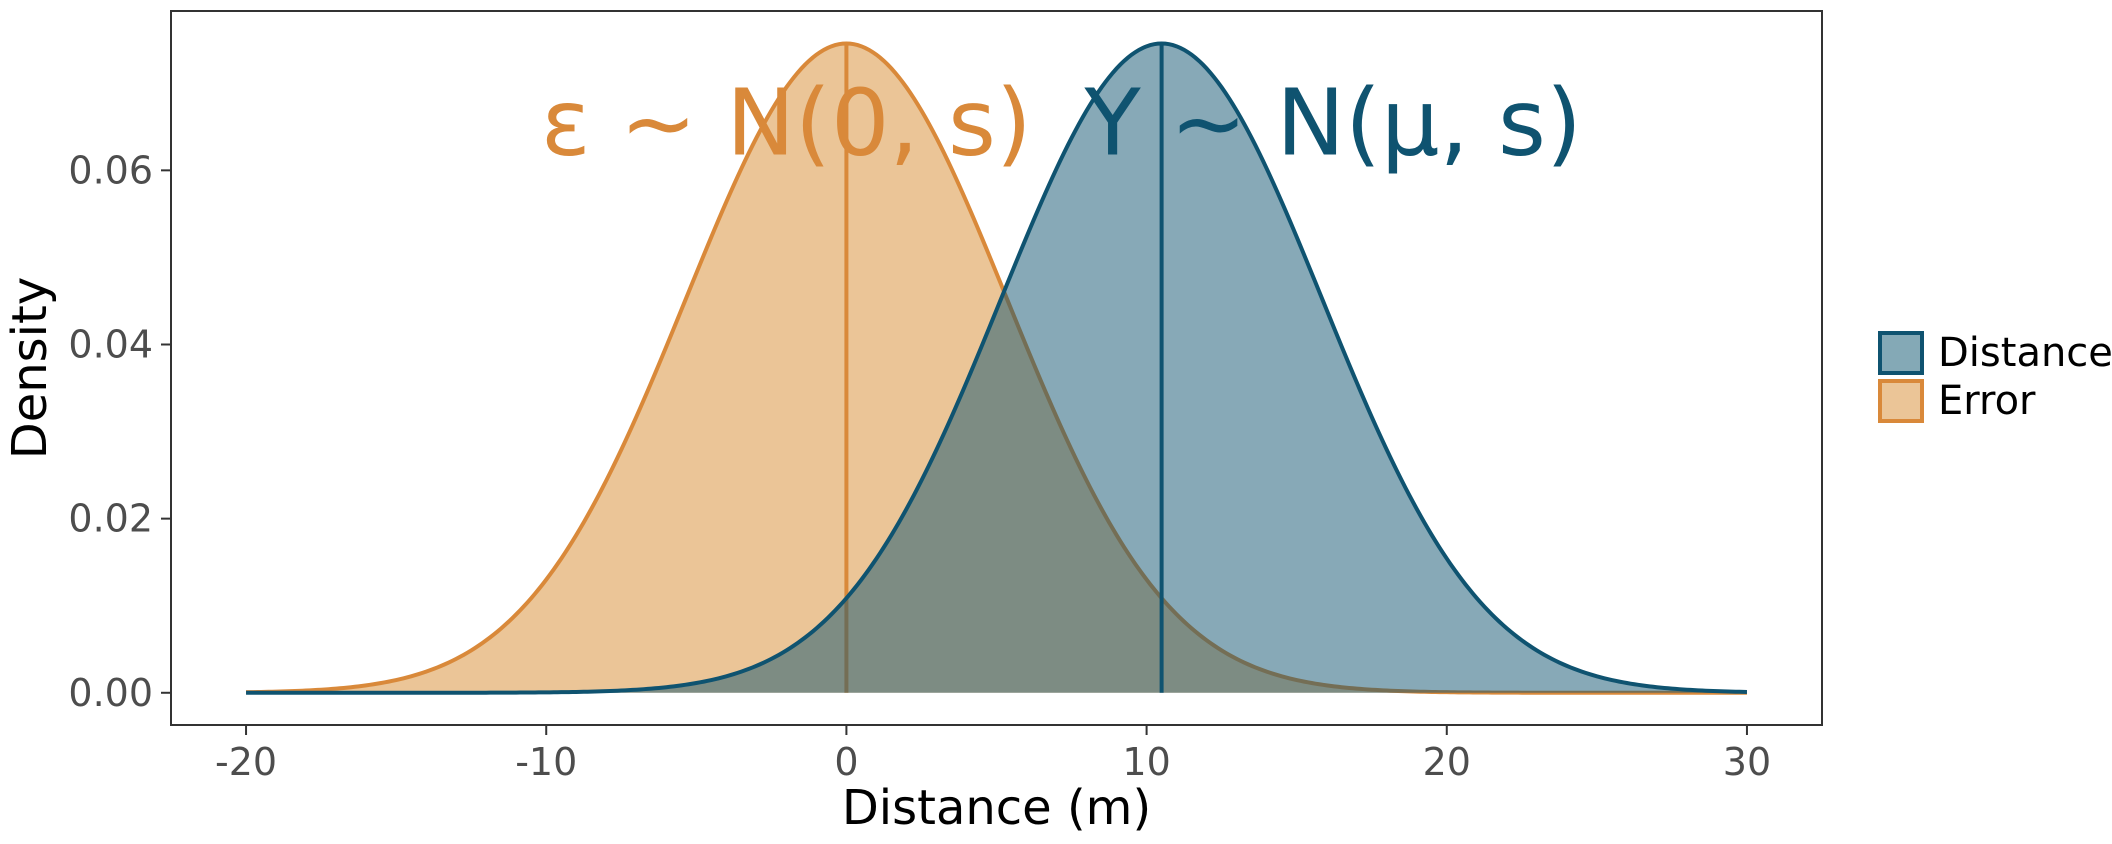  What do you see at coordinates (119, 431) in the screenshot?
I see `y-axis: 0.00 0.02 0.04 0.06` at bounding box center [119, 431].